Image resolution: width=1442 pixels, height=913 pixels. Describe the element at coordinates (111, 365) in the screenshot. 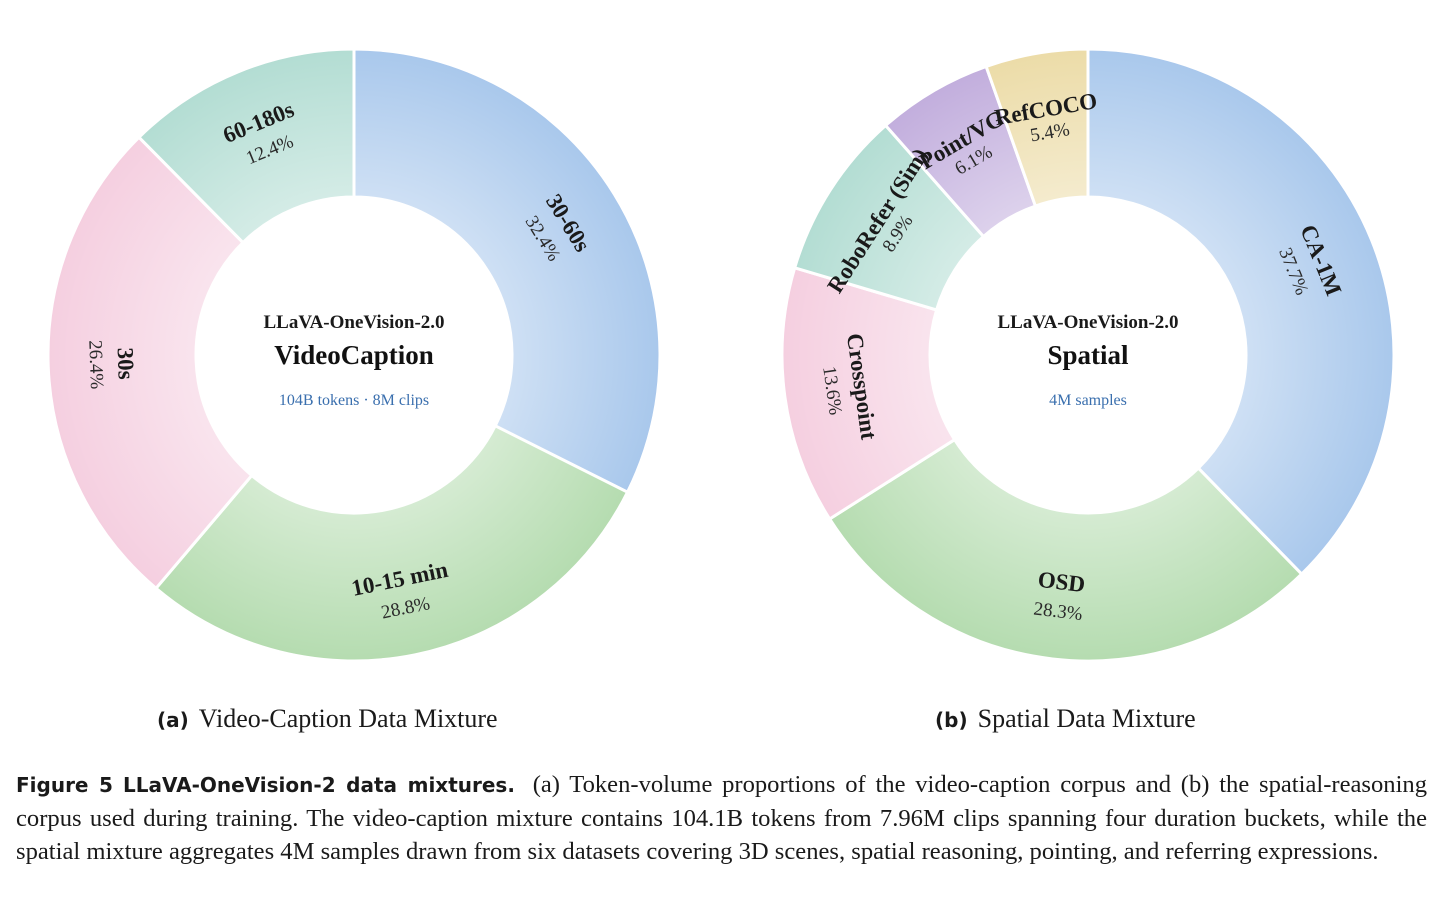

I see `slice-label-group-30s: 30s 26.4%` at that location.